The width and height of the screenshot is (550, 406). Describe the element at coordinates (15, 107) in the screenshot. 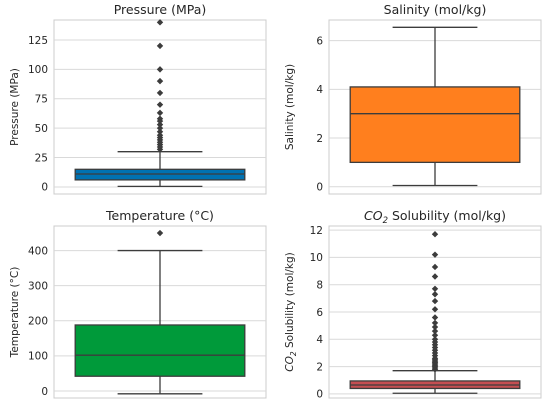

I see `y-axis-label: Pressure (MPa)` at that location.